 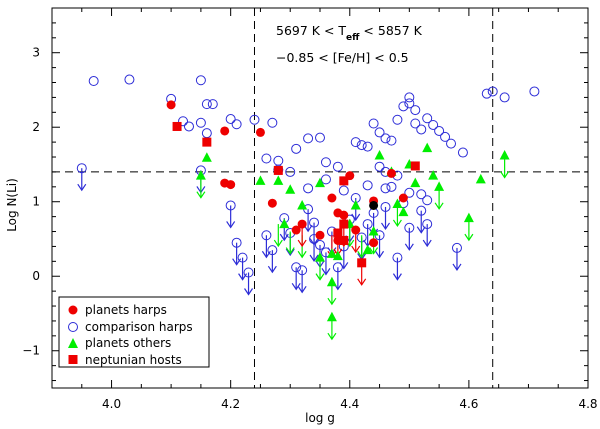 I want to click on y-tick-label: 3, so click(x=36, y=53).